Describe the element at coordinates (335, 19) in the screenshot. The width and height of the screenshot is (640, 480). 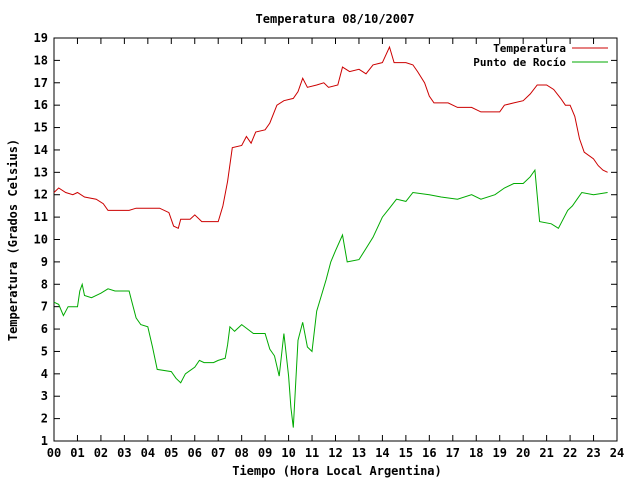
I see `chart-title: Temperatura 08/10/2007` at that location.